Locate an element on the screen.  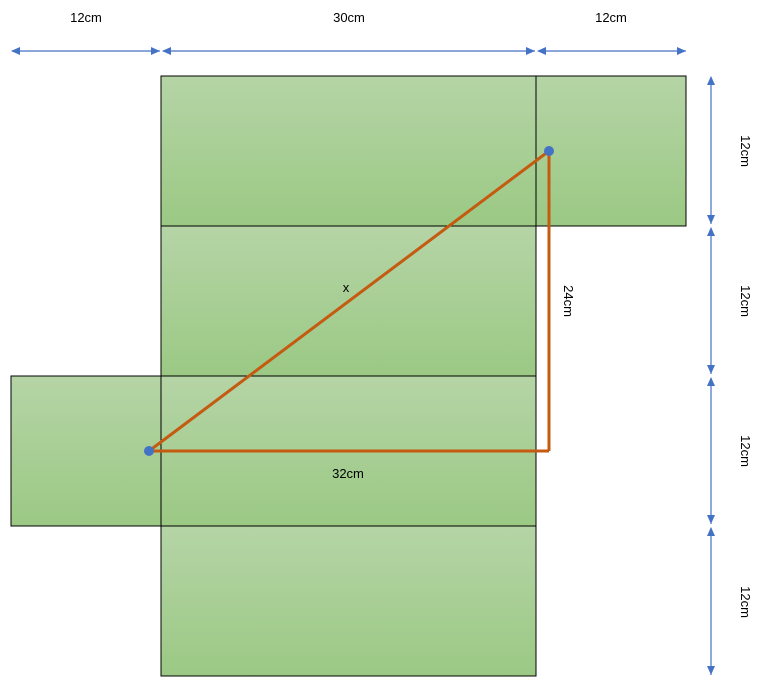
label-top-left-width: 12cm is located at coordinates (86, 17).